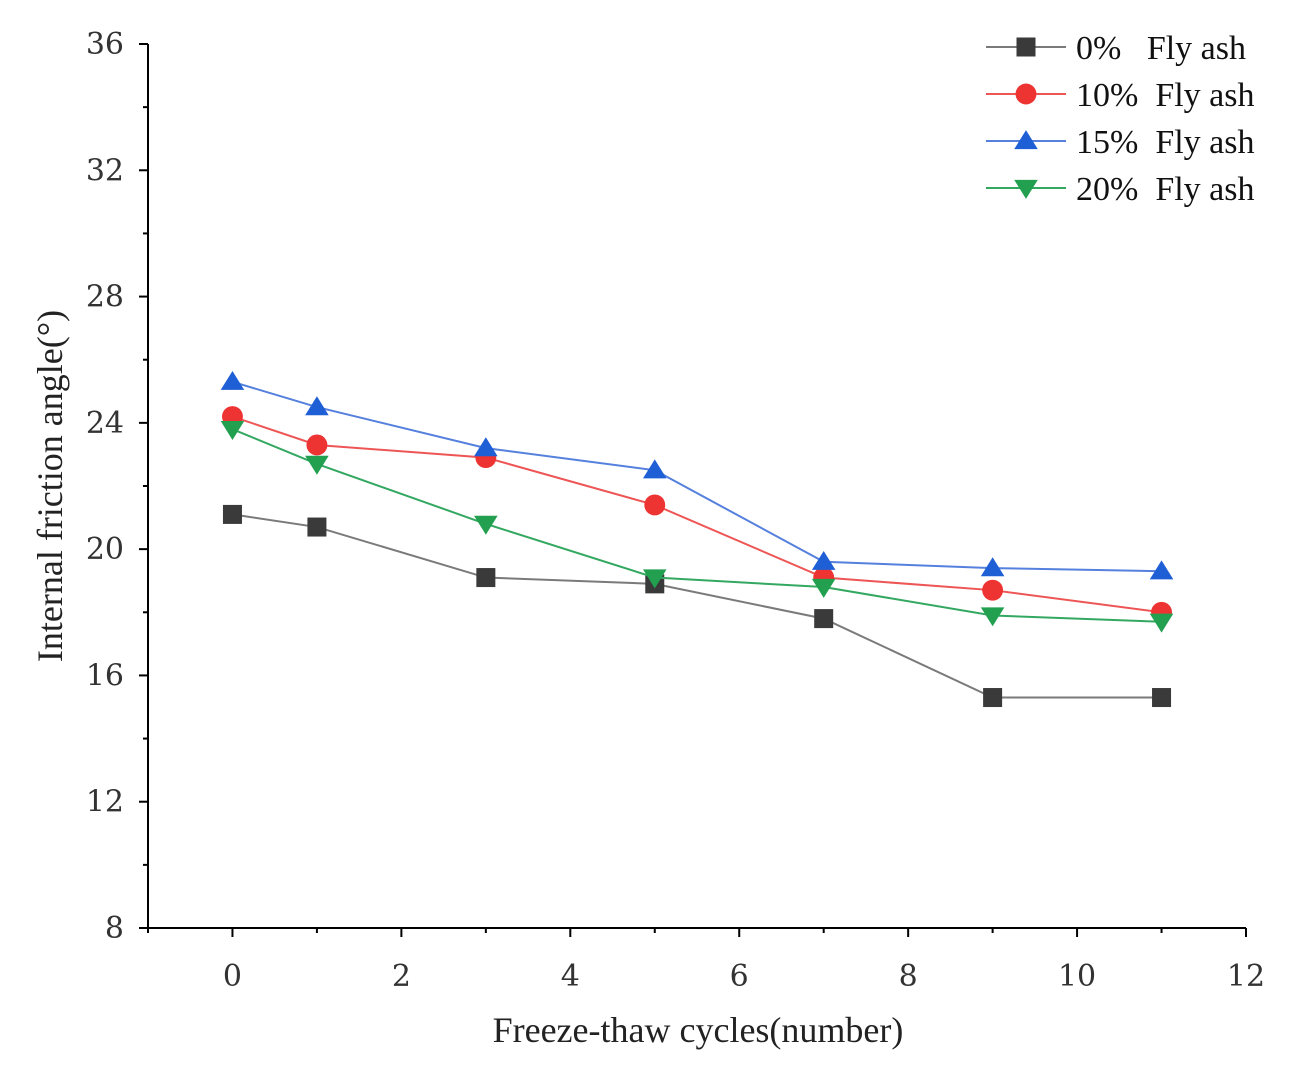 This screenshot has width=1296, height=1066. I want to click on y-tick-label: 32, so click(105, 170).